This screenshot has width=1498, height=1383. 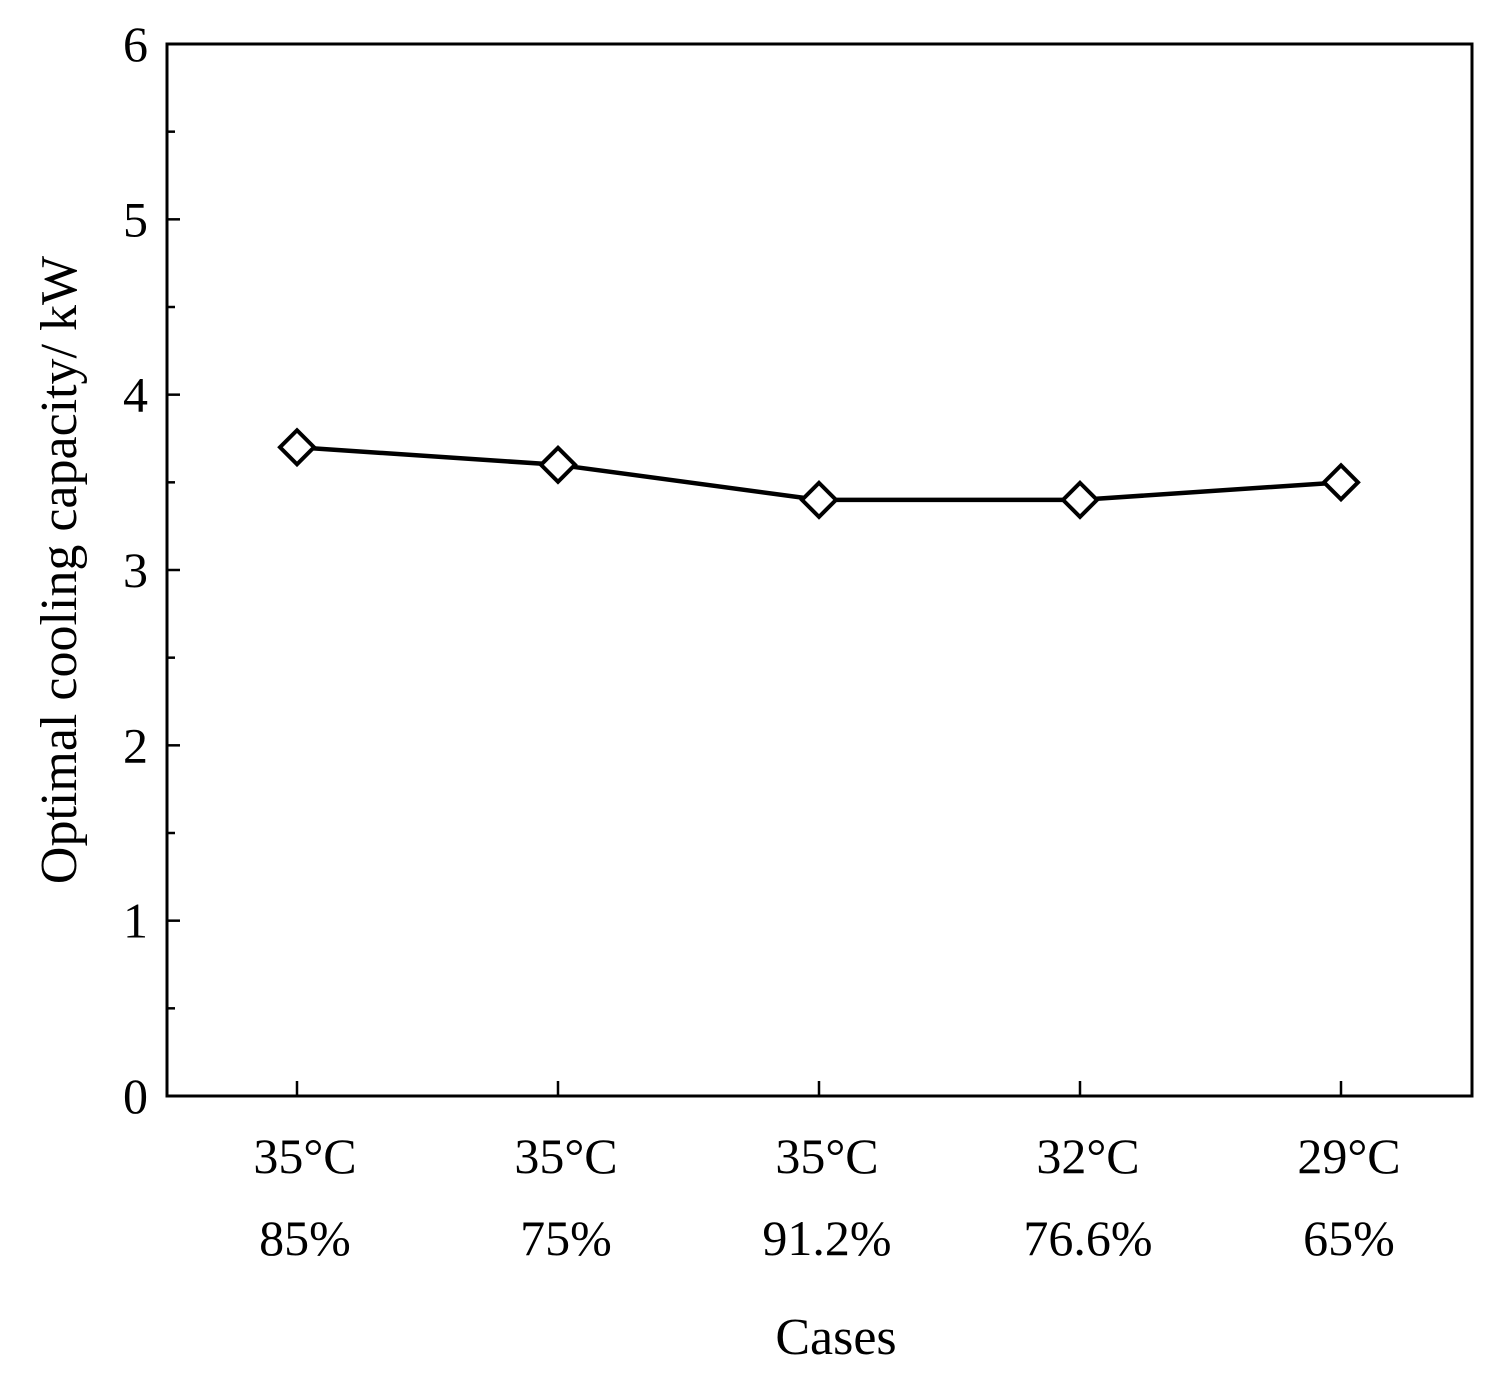 I want to click on x-tick-label-humidity: 85%, so click(x=305, y=1238).